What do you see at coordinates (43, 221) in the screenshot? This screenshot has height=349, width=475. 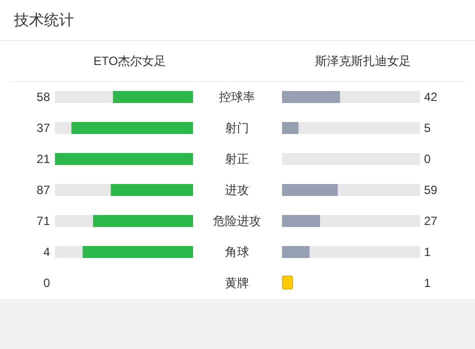 I see `data-label: 71` at bounding box center [43, 221].